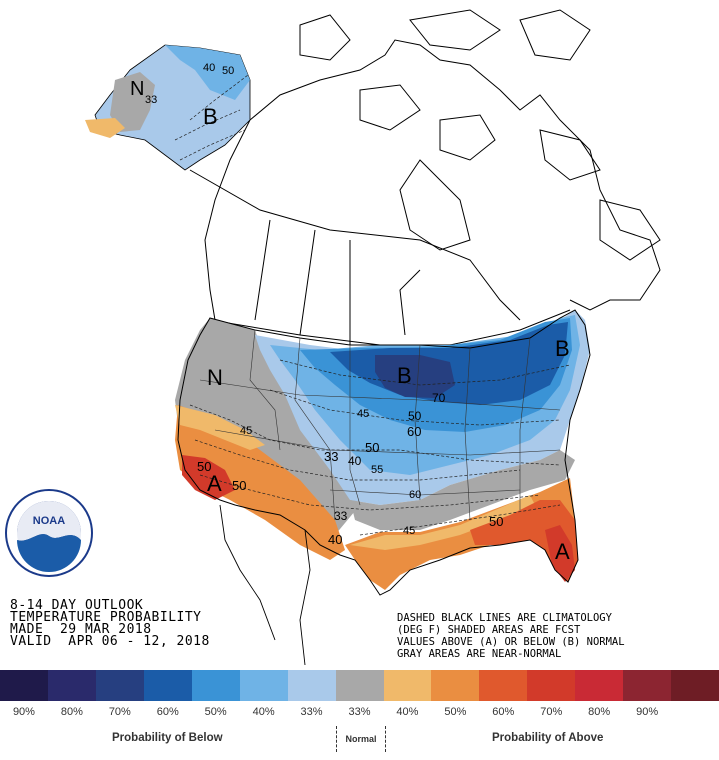 Image resolution: width=719 pixels, height=760 pixels. Describe the element at coordinates (377, 470) in the screenshot. I see `contour-label: 55` at that location.